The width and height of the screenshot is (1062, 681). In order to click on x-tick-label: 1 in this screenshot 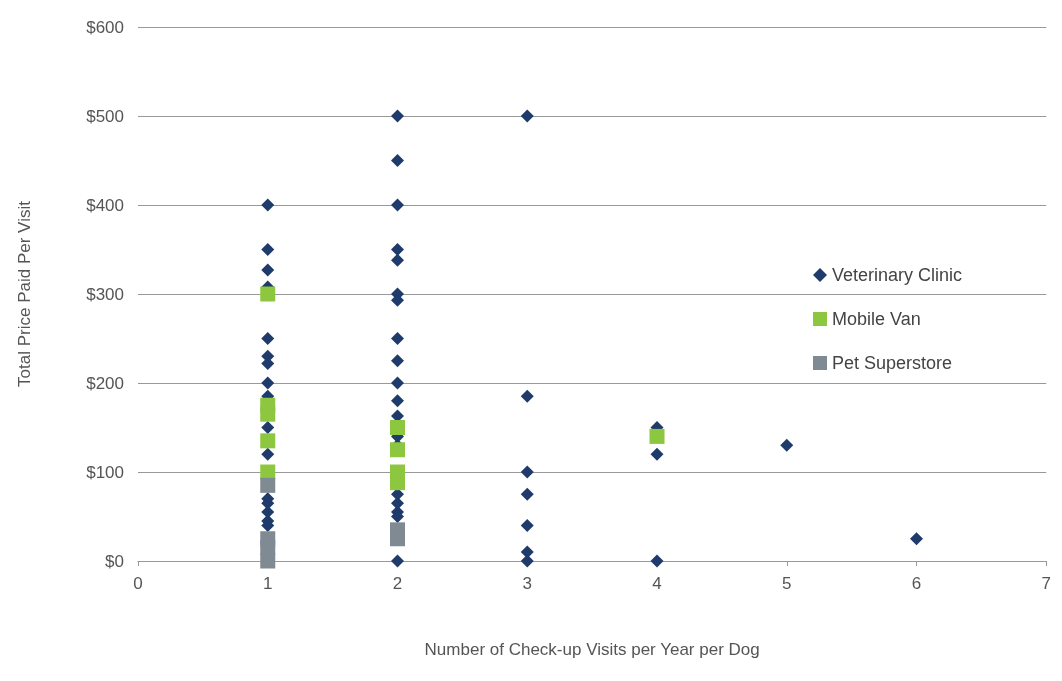, I will do `click(268, 583)`.